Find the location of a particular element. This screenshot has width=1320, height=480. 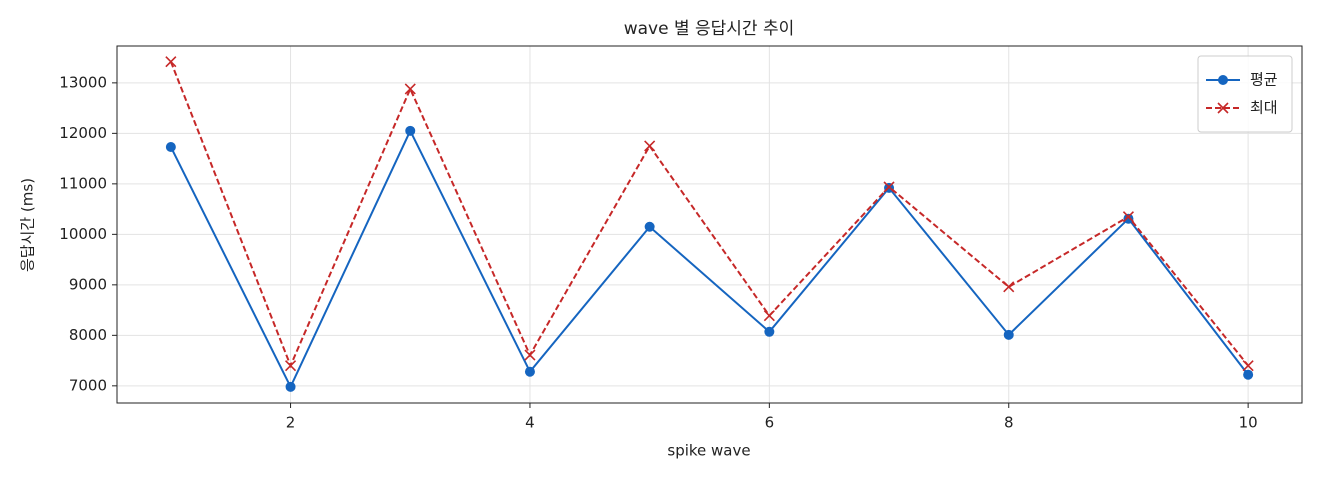

x-tick-label: 4 is located at coordinates (530, 423).